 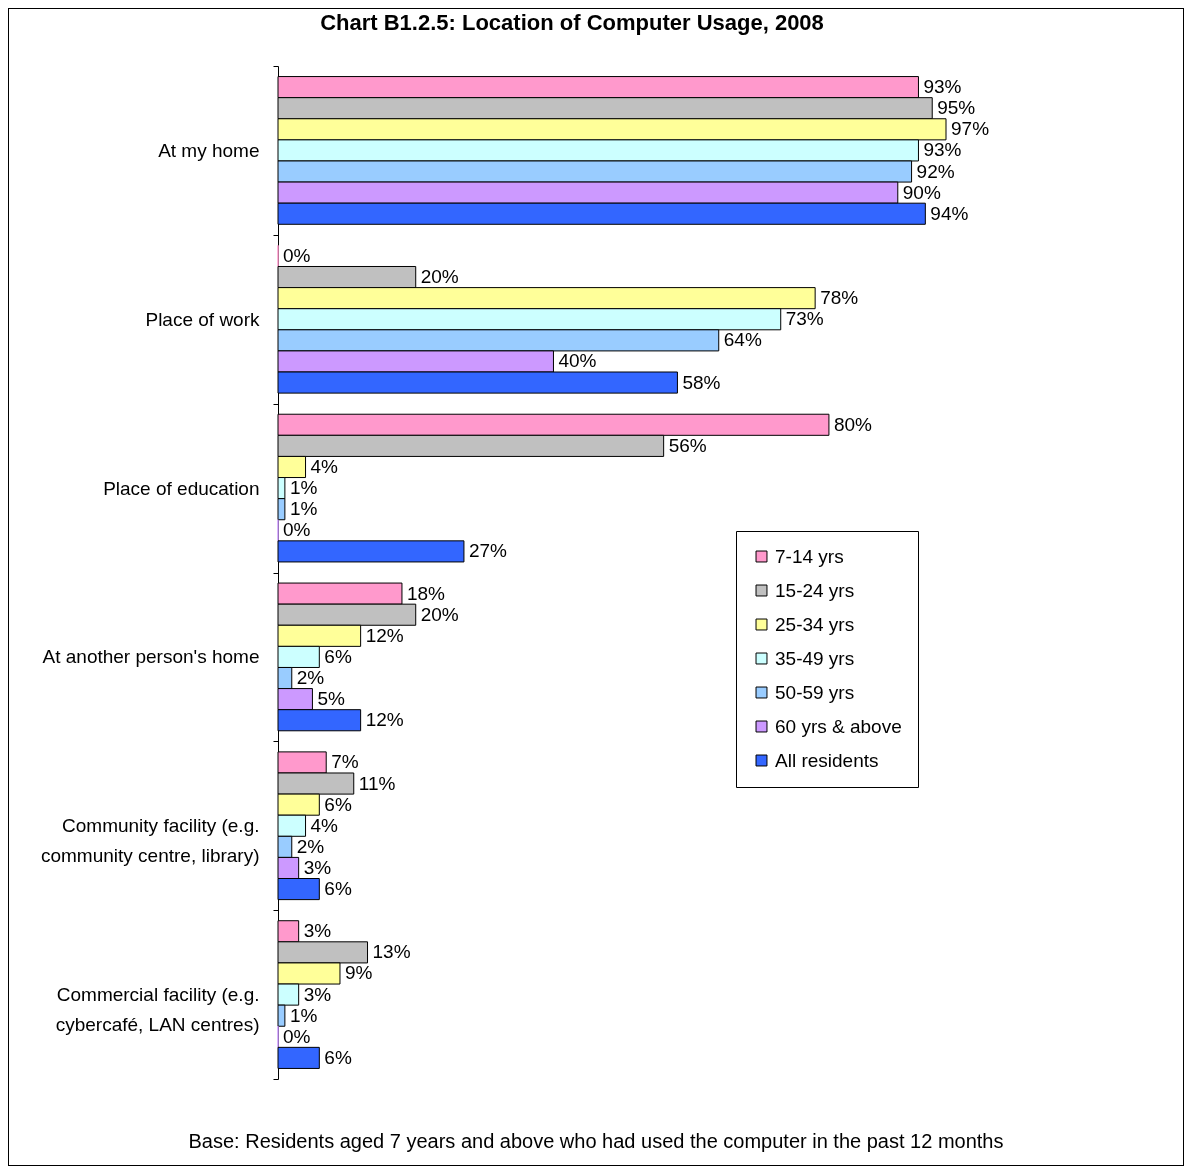 I want to click on data-label: 18%, so click(x=426, y=593).